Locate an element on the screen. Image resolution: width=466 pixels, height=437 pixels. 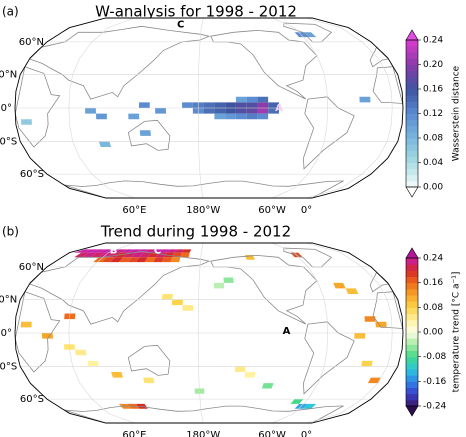
x-tick-label: 60°W is located at coordinates (272, 210).